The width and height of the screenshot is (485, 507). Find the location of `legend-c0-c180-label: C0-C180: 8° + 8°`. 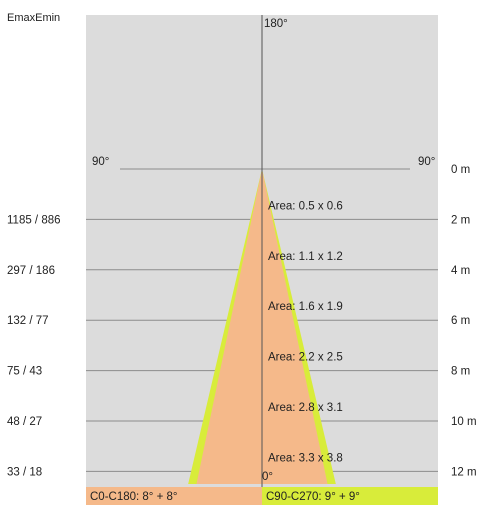

legend-c0-c180-label: C0-C180: 8° + 8° is located at coordinates (134, 497).